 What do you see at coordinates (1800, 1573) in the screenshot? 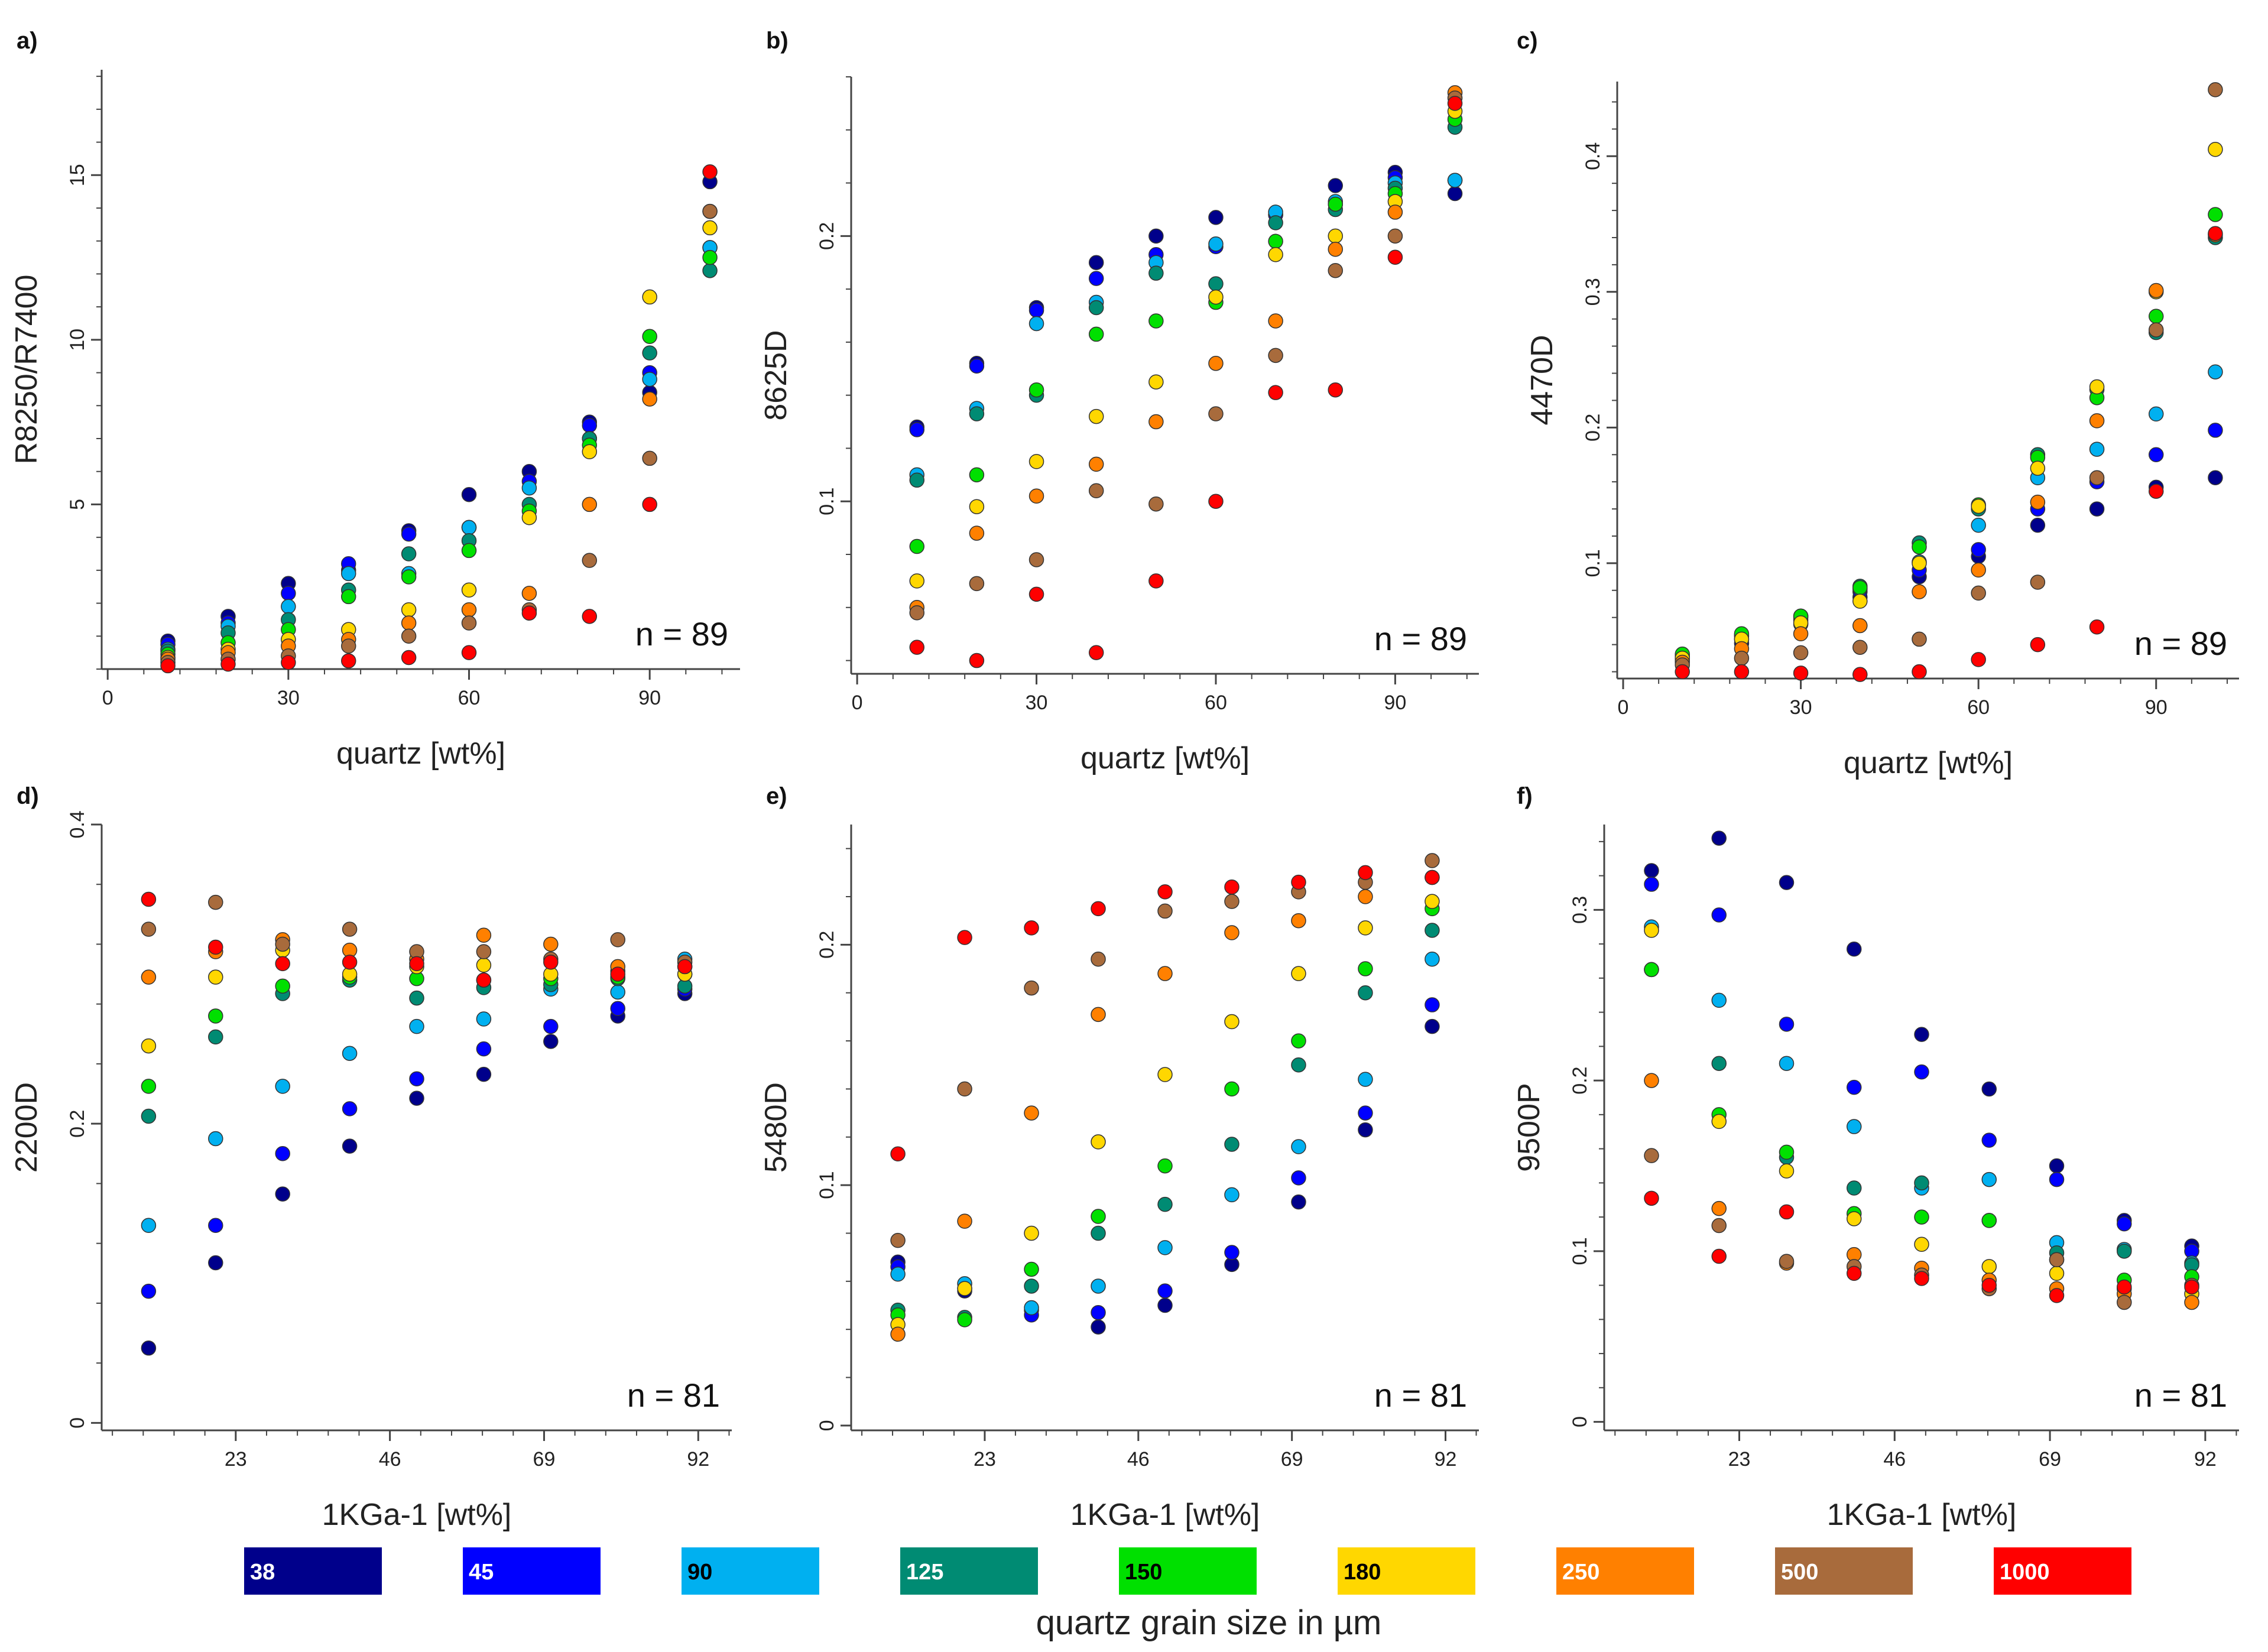
I see `legend-label: 500` at bounding box center [1800, 1573].